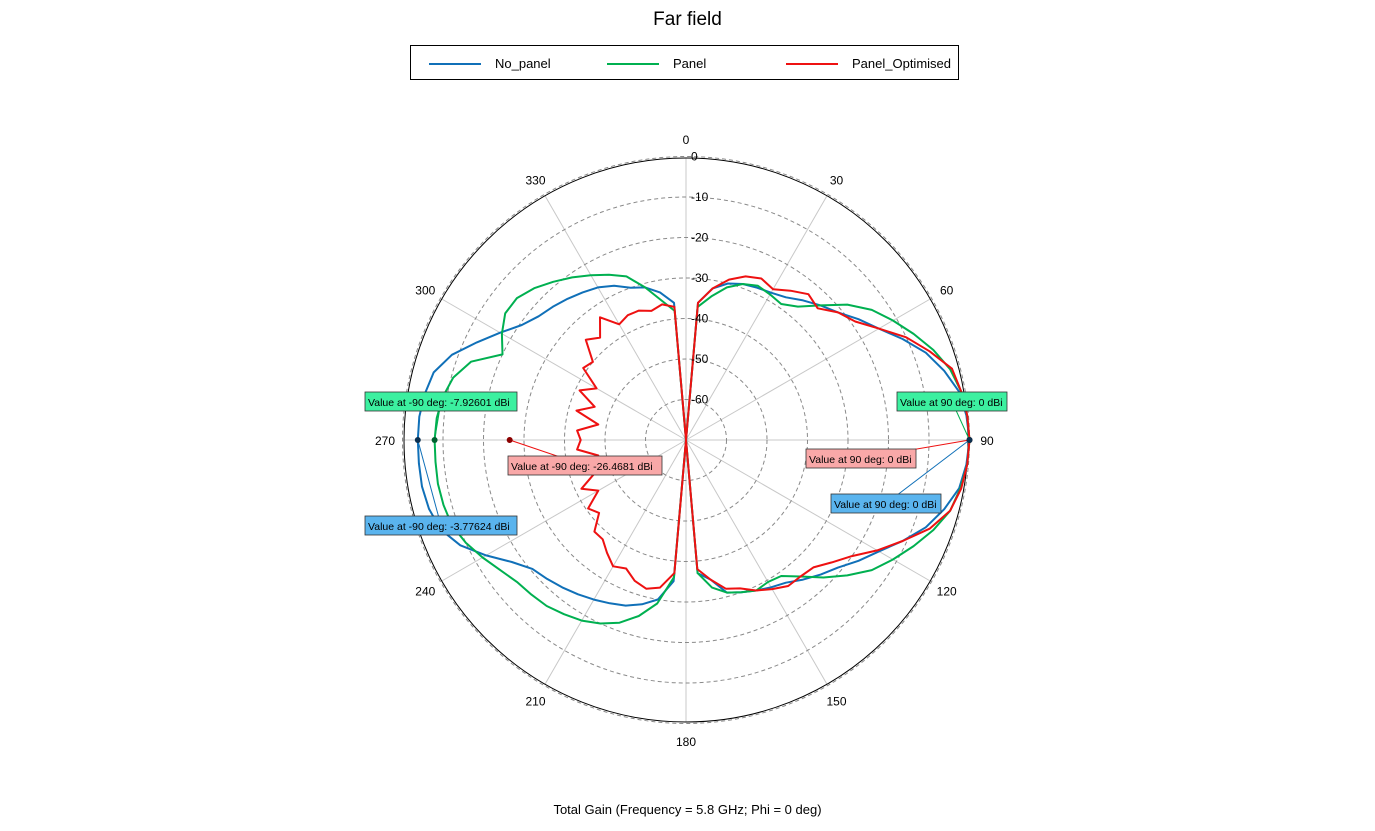 The image size is (1375, 831). I want to click on marker-label-no-panel: Value at -90 deg: -3.77624 dBi, so click(439, 527).